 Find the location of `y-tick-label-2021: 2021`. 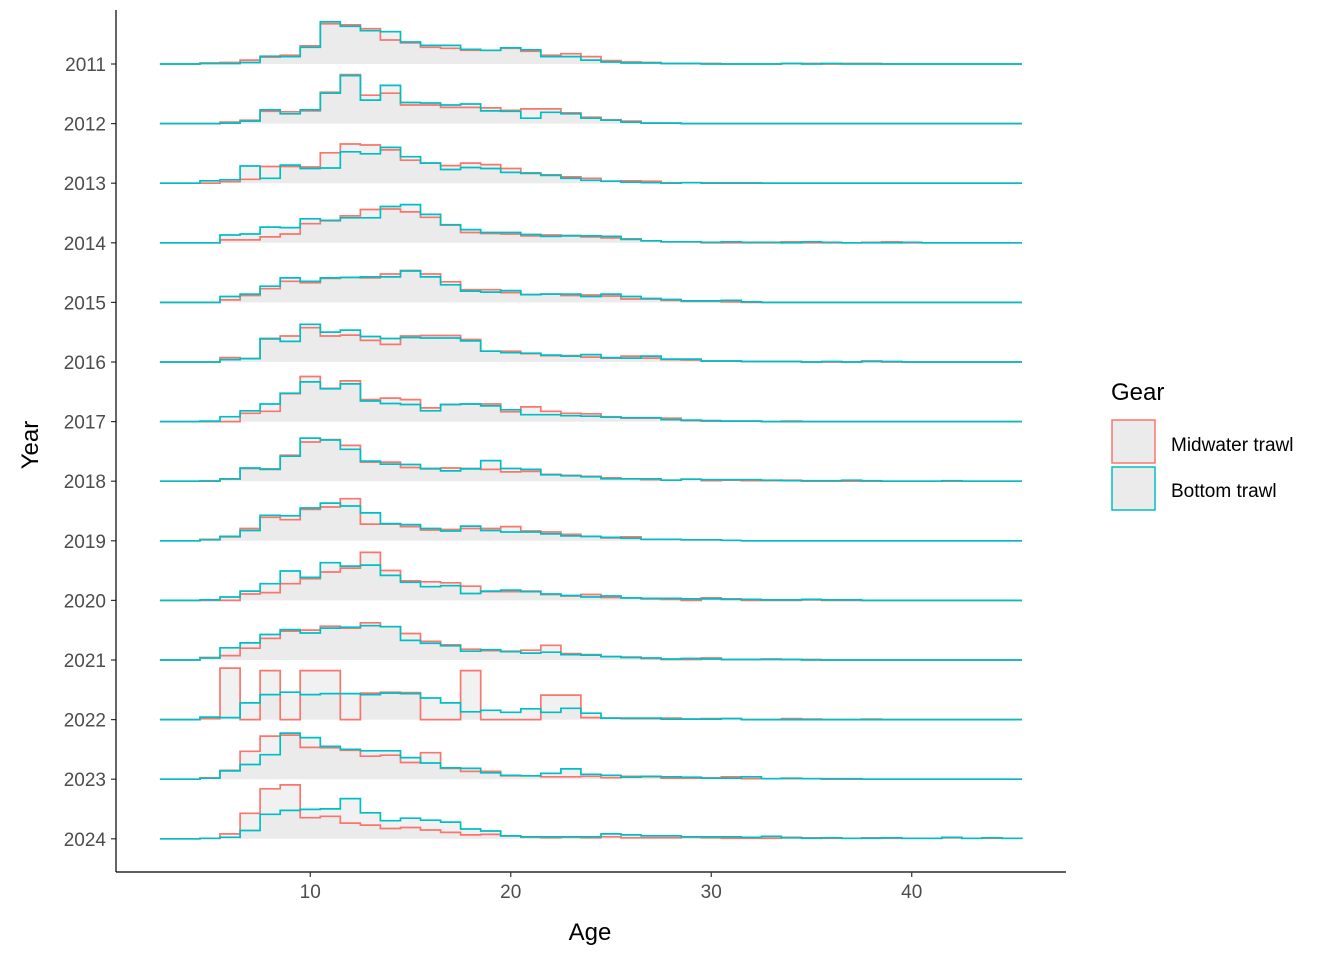

y-tick-label-2021: 2021 is located at coordinates (85, 661).